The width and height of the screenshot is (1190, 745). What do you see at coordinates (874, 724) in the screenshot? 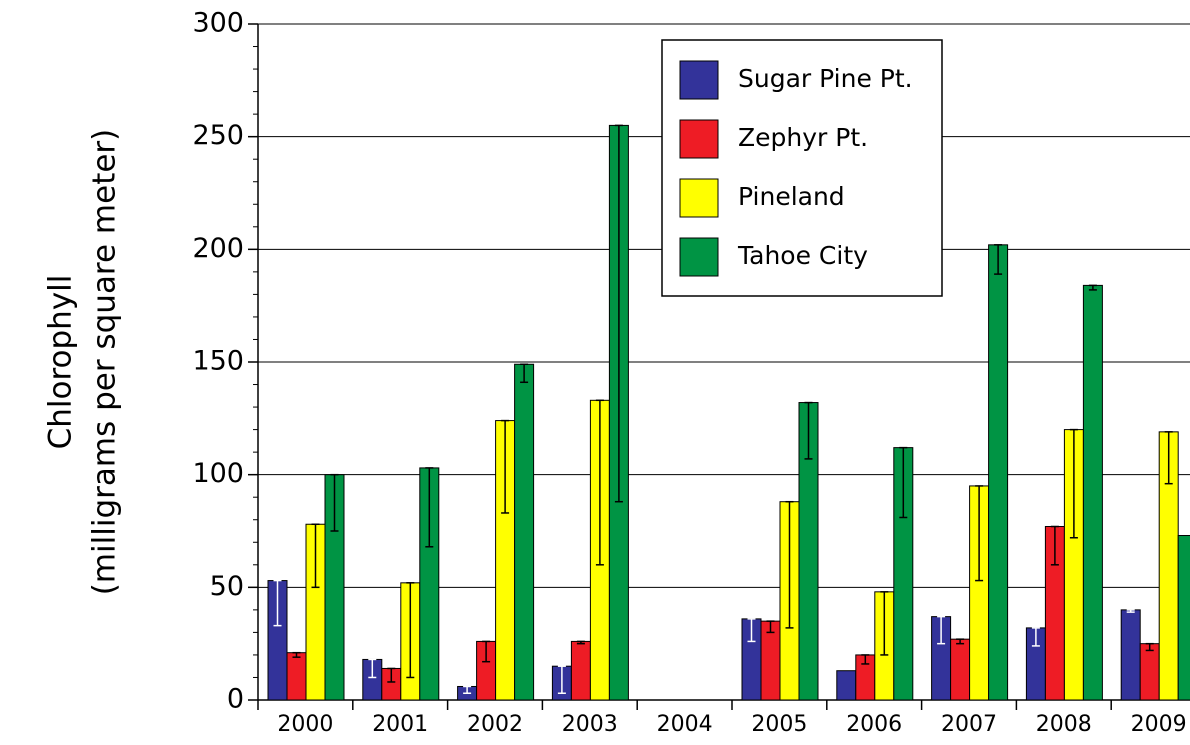
I see `x-tick-label: 2006` at bounding box center [874, 724].